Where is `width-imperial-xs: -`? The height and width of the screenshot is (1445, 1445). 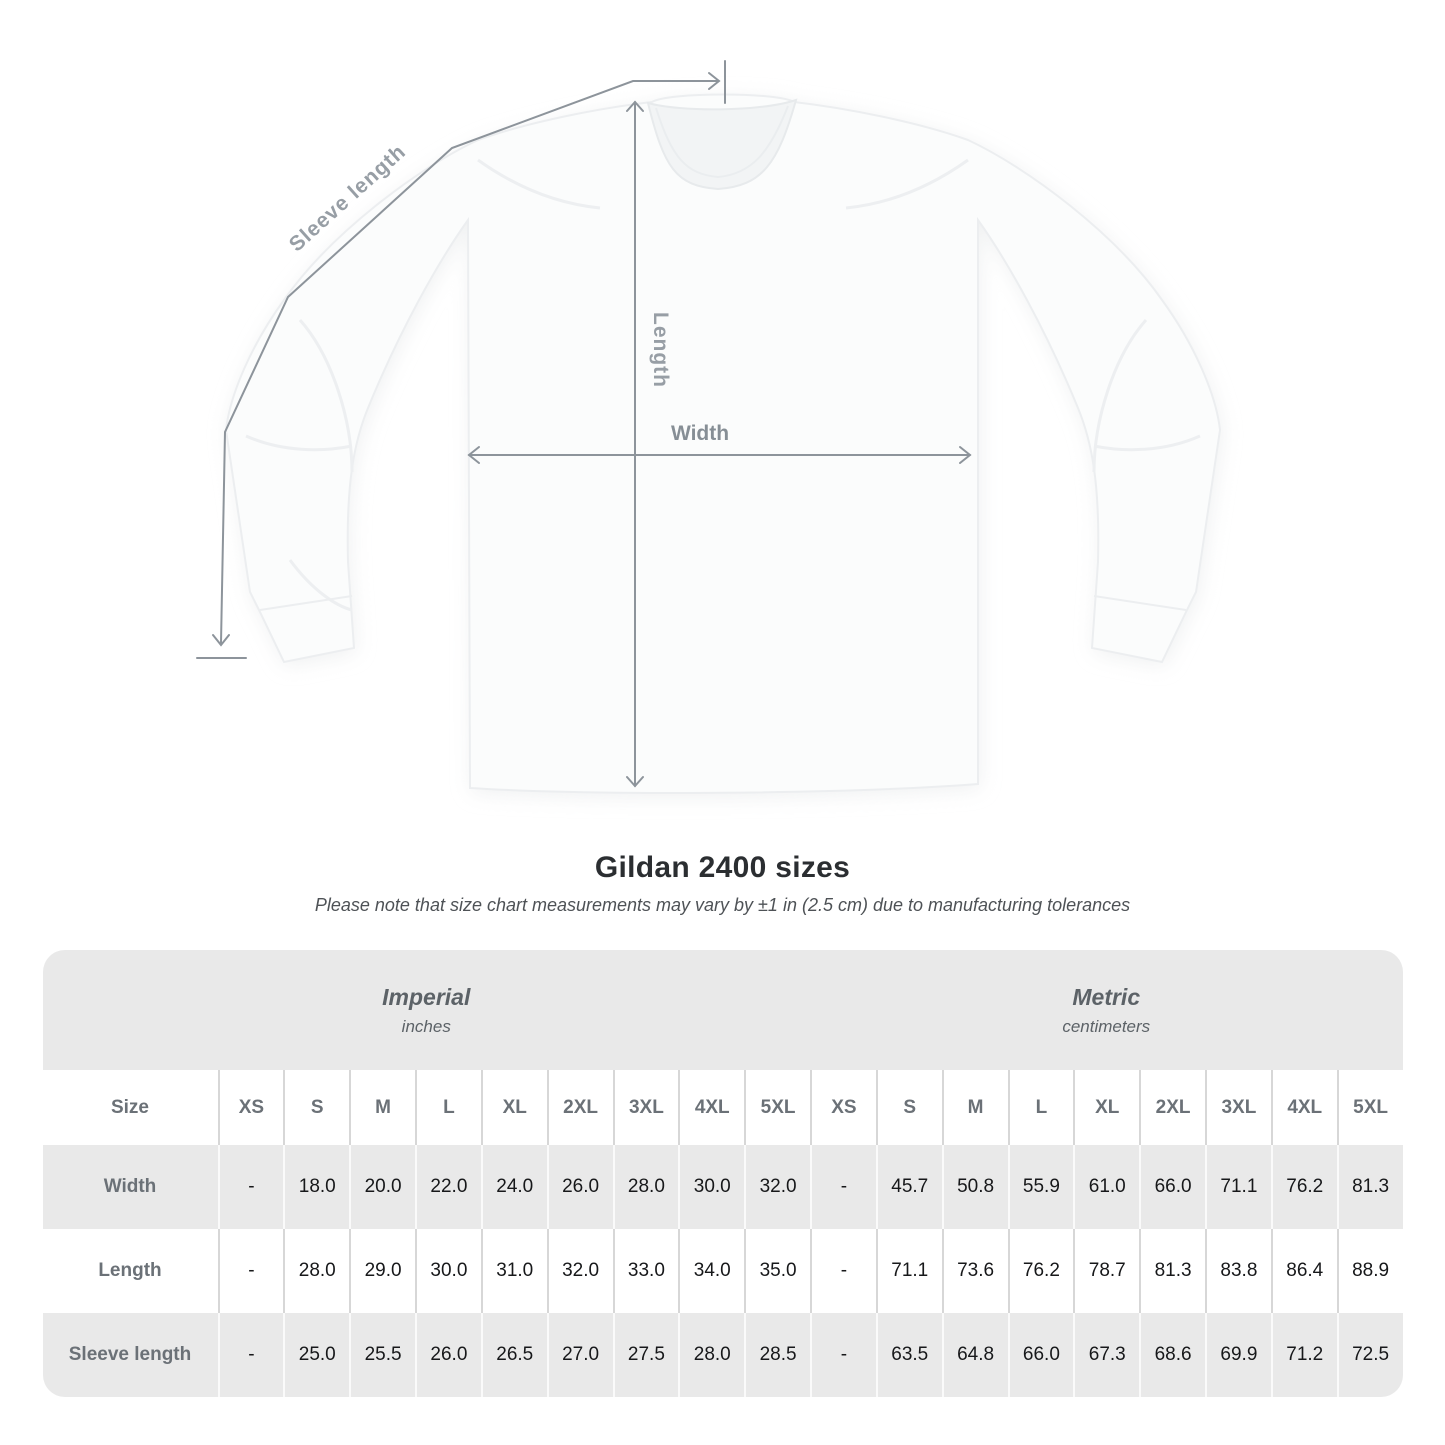
width-imperial-xs: - is located at coordinates (250, 1187).